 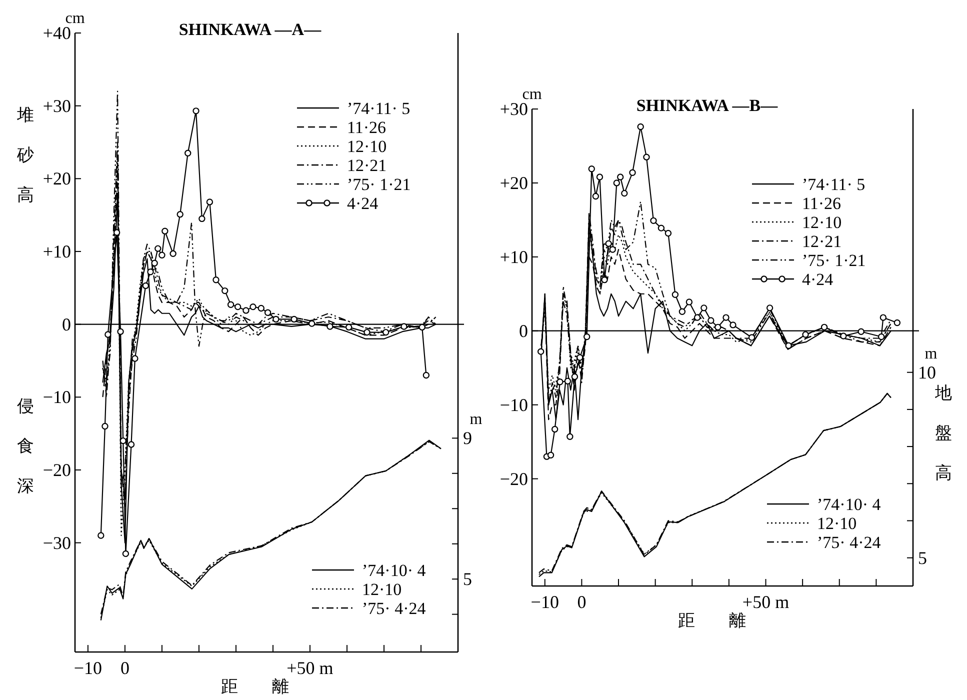 What do you see at coordinates (56, 106) in the screenshot?
I see `y-tick-label: +30` at bounding box center [56, 106].